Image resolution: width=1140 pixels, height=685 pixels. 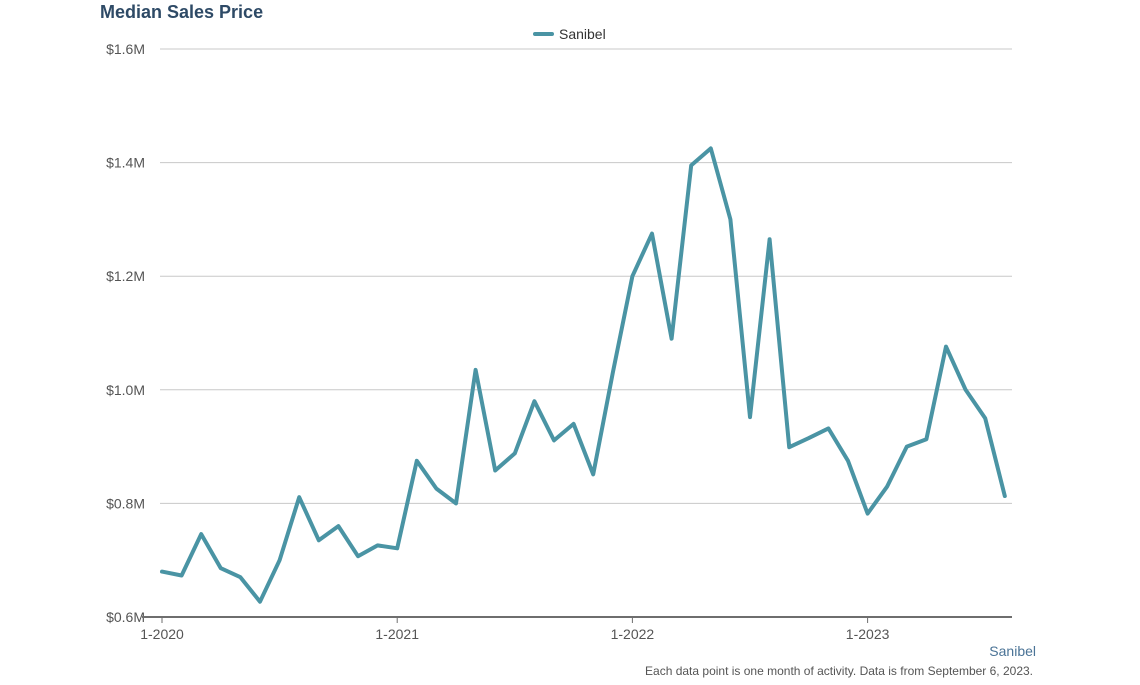 What do you see at coordinates (1012, 651) in the screenshot?
I see `region-label: Sanibel` at bounding box center [1012, 651].